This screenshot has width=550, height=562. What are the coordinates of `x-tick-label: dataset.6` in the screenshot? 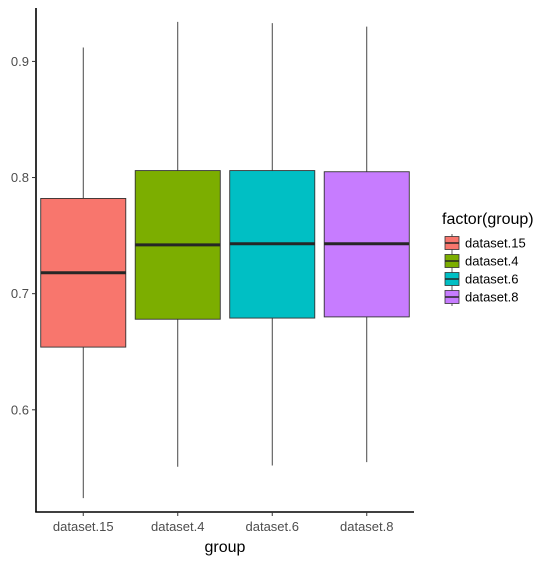 It's located at (273, 526).